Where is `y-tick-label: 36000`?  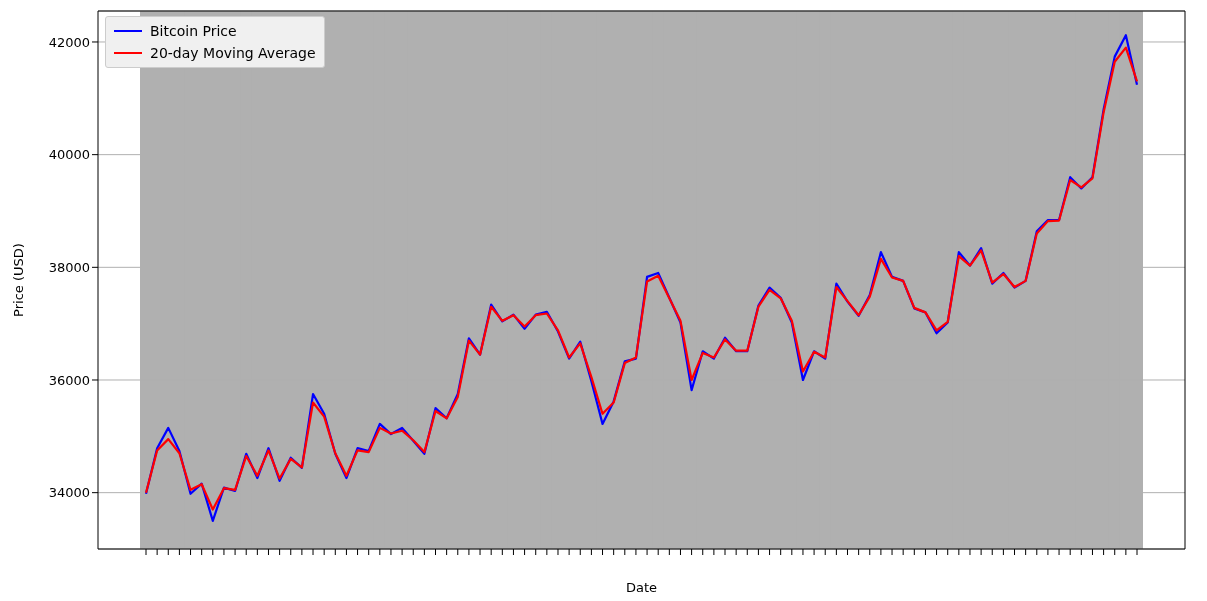
y-tick-label: 36000 is located at coordinates (69, 380).